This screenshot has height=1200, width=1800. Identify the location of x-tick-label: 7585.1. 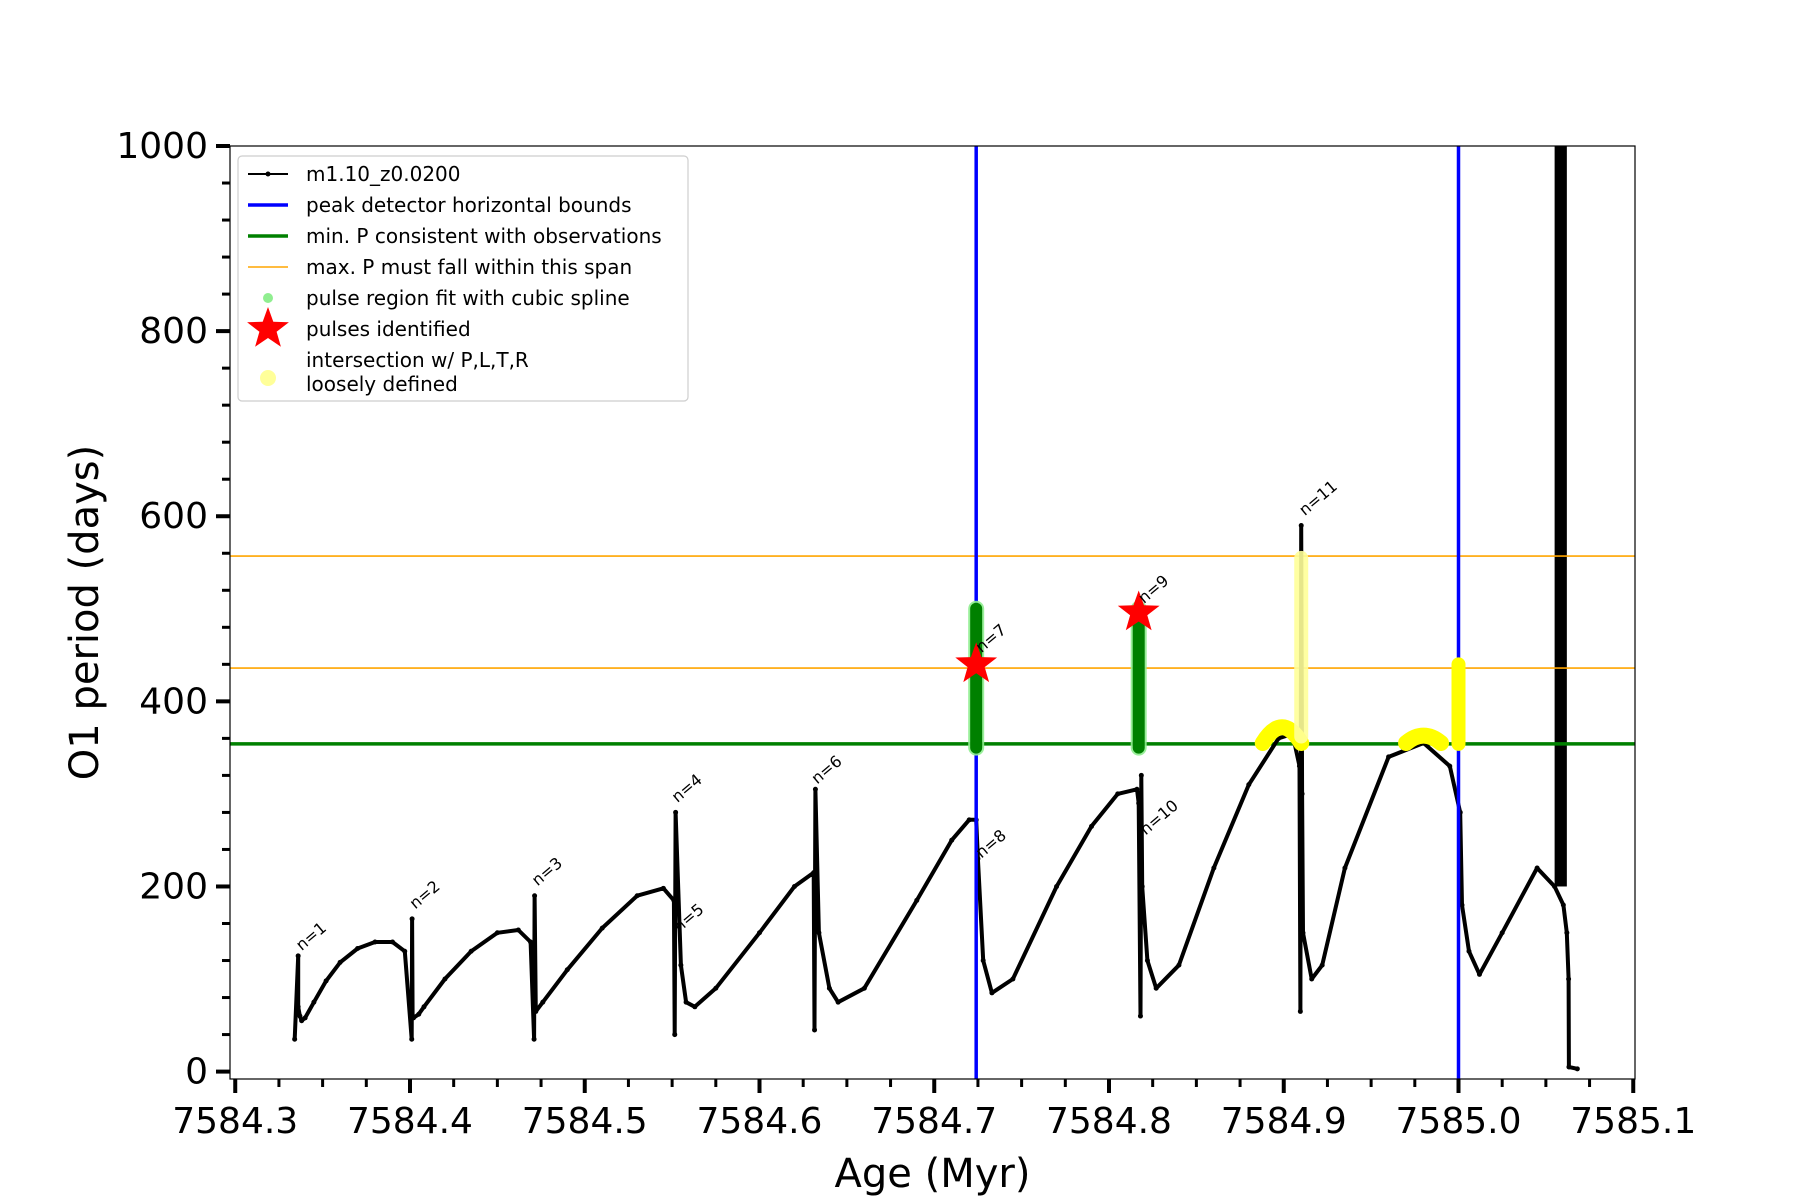
(1633, 1121).